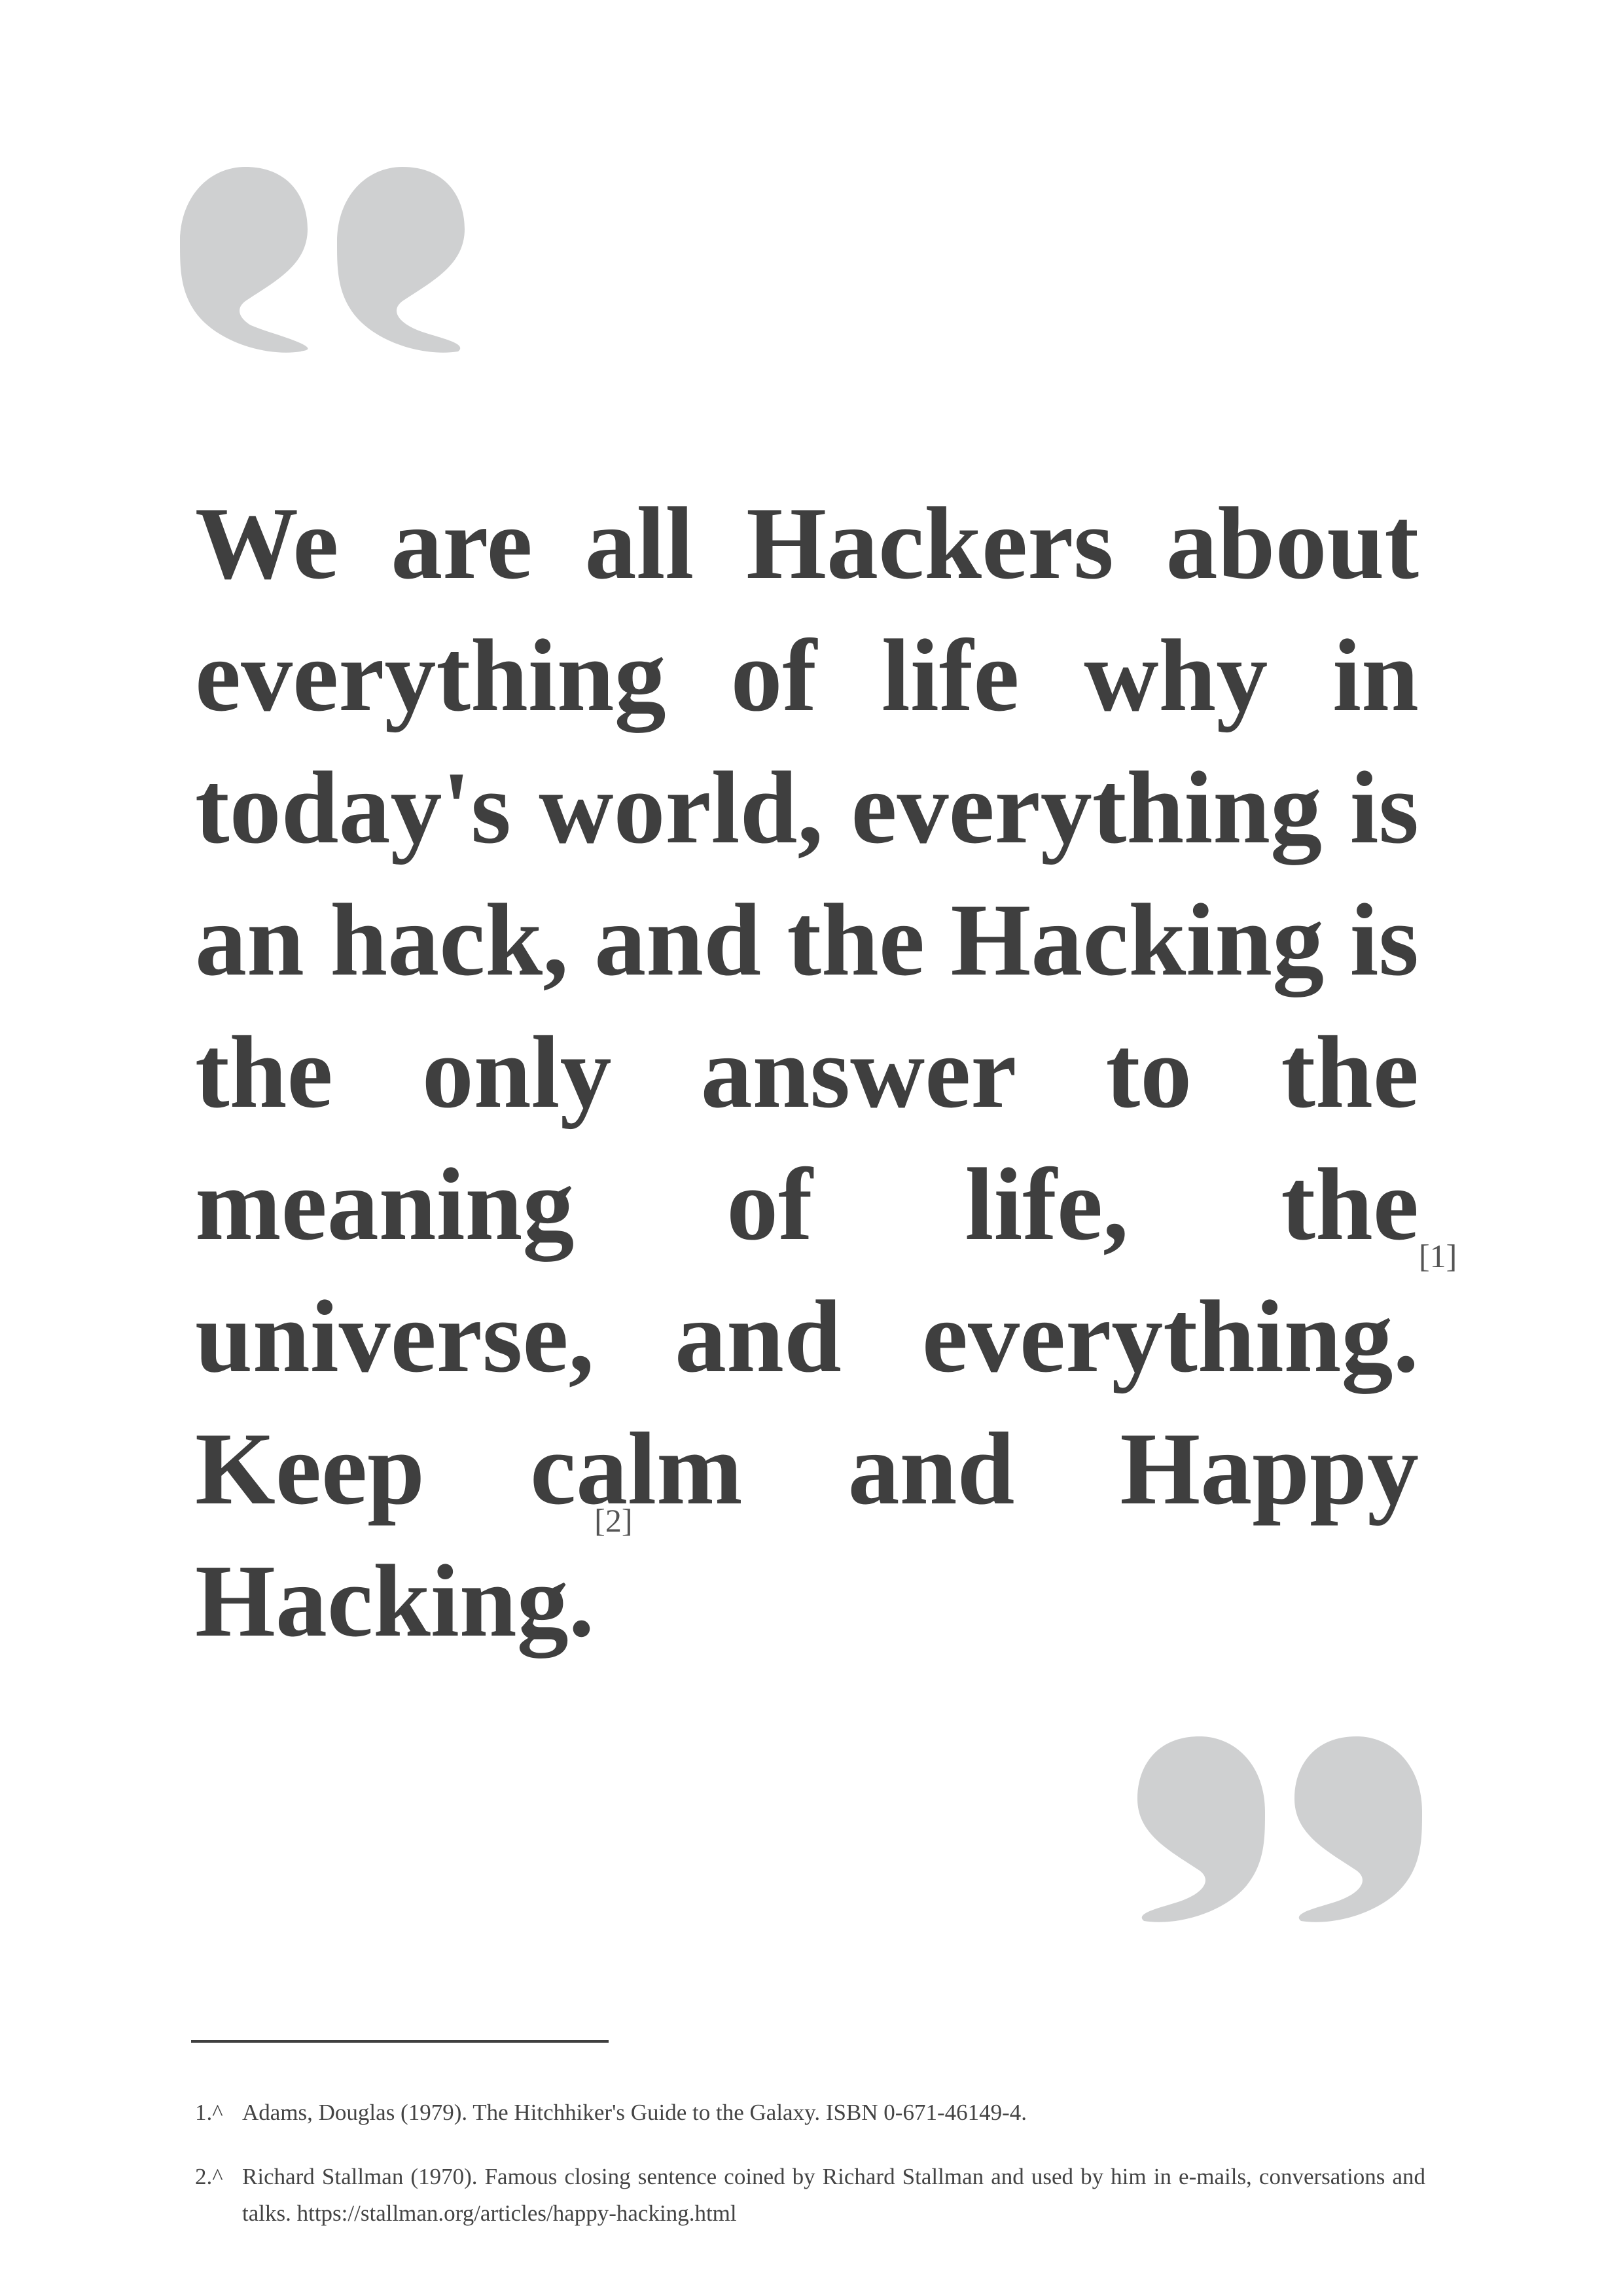 This screenshot has width=1623, height=2296. What do you see at coordinates (1047, 1204) in the screenshot?
I see `quote-word: life,` at bounding box center [1047, 1204].